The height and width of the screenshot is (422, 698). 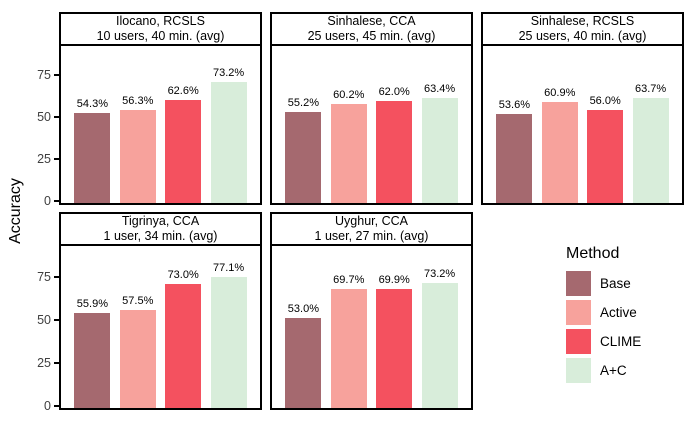 What do you see at coordinates (137, 124) in the screenshot?
I see `bar-slot: 56.3%` at bounding box center [137, 124].